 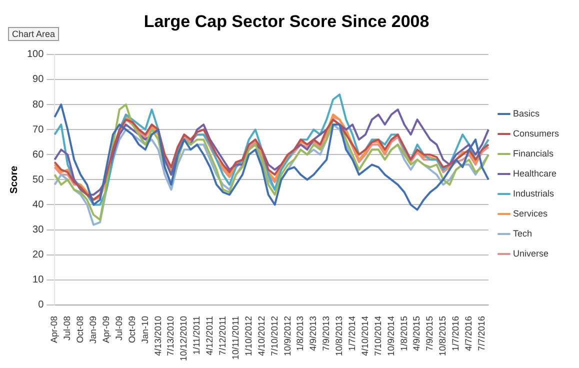 What do you see at coordinates (131, 329) in the screenshot?
I see `x-tick-label: Oct-09` at bounding box center [131, 329].